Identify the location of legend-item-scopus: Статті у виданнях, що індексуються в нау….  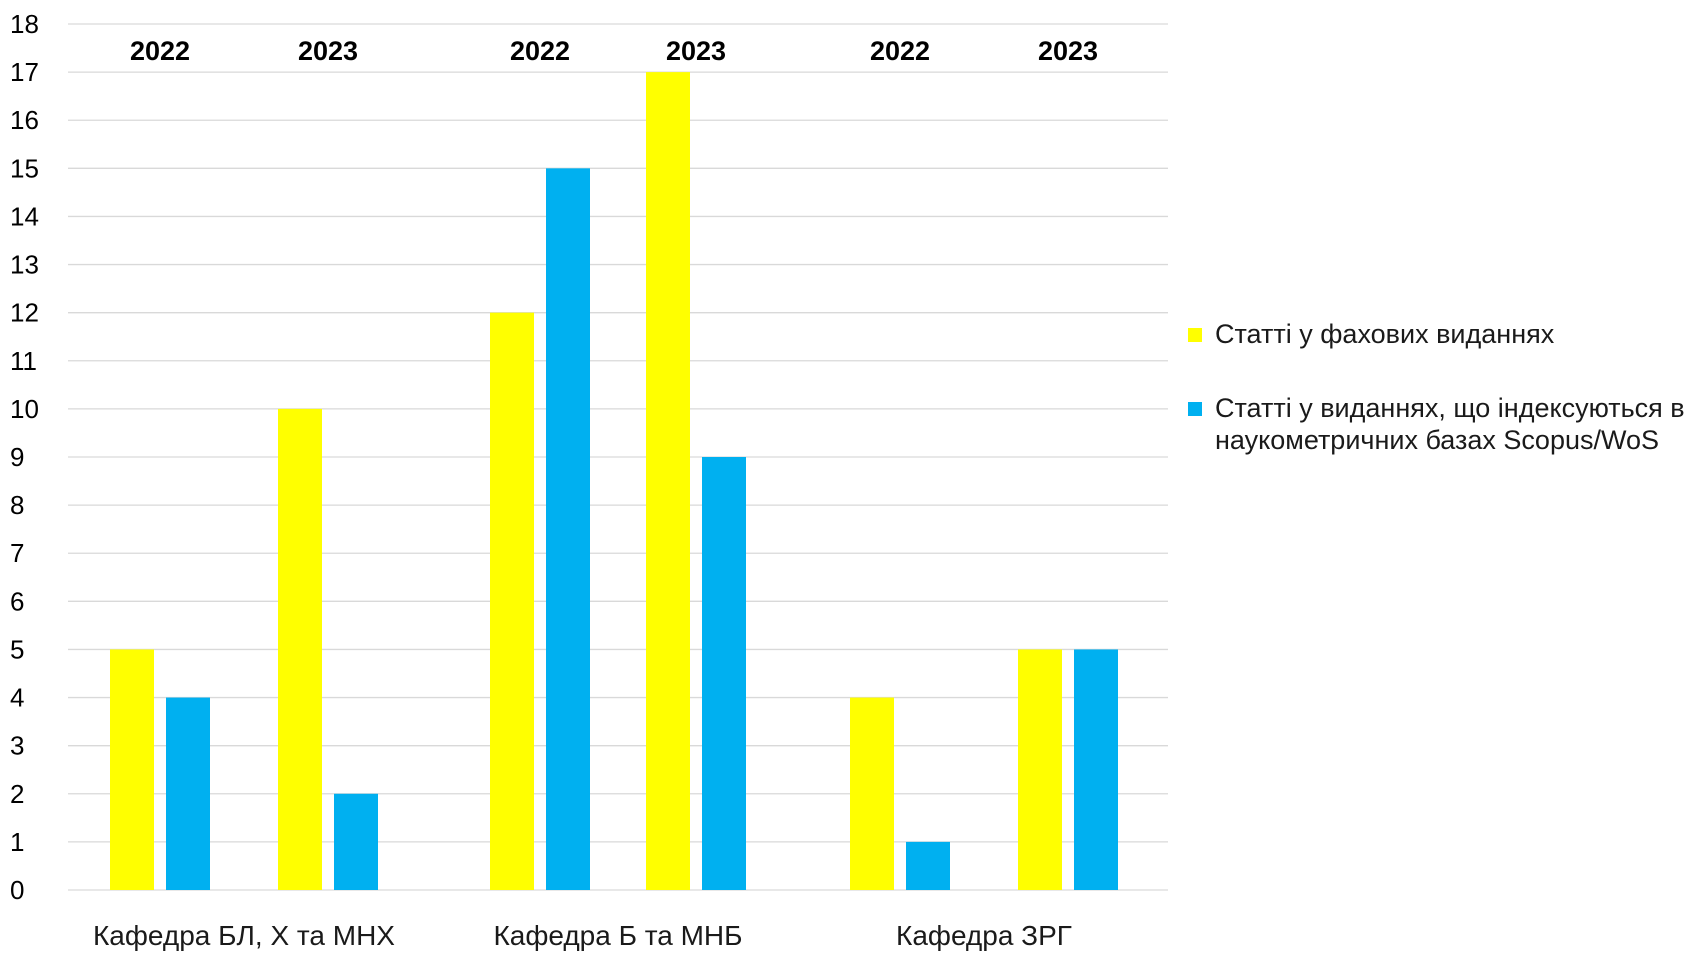
(1435, 424).